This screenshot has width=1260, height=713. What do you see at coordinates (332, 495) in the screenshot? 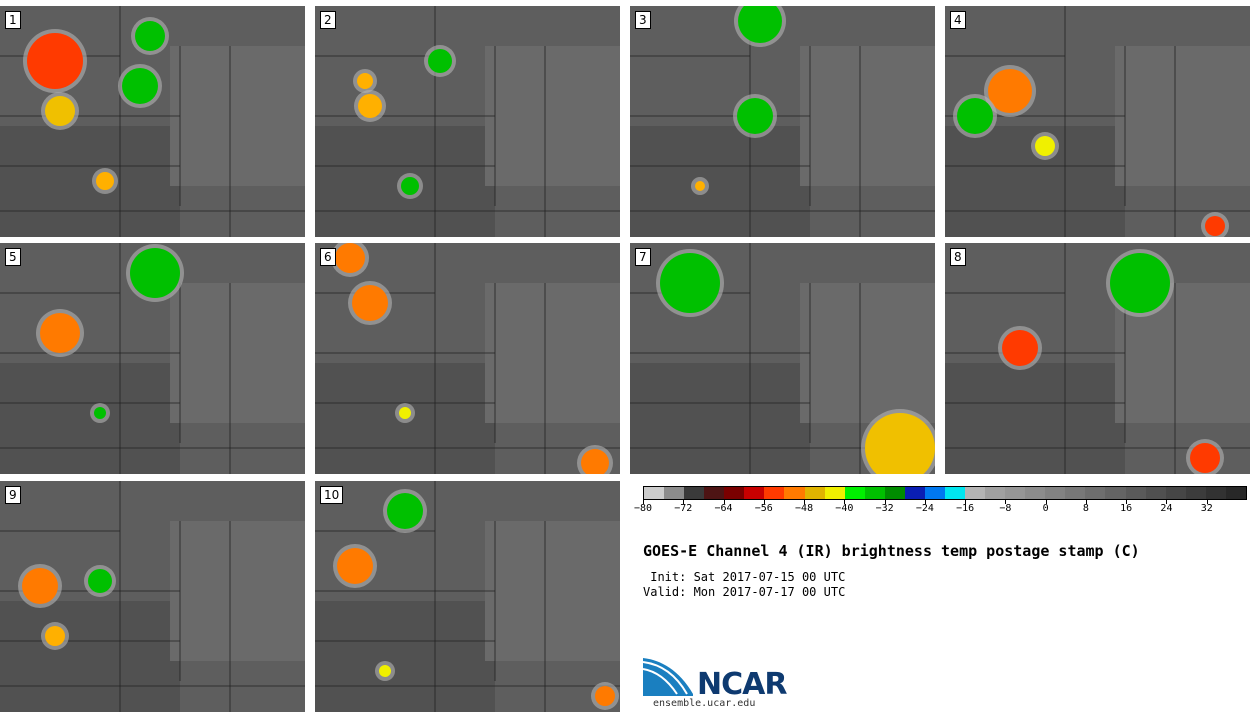
I see `panel-number: 10` at bounding box center [332, 495].